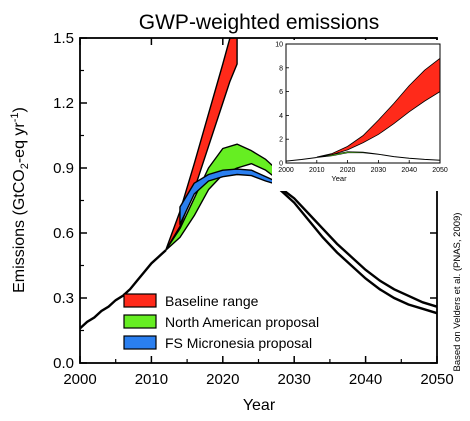 The width and height of the screenshot is (470, 421). I want to click on legend-label-north_american: North American proposal, so click(242, 322).